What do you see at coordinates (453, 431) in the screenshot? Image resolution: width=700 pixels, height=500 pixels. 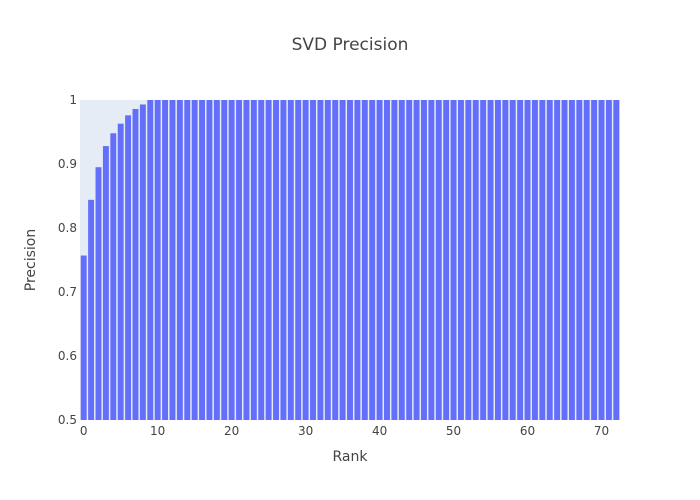 I see `x-tick-label: 50` at bounding box center [453, 431].